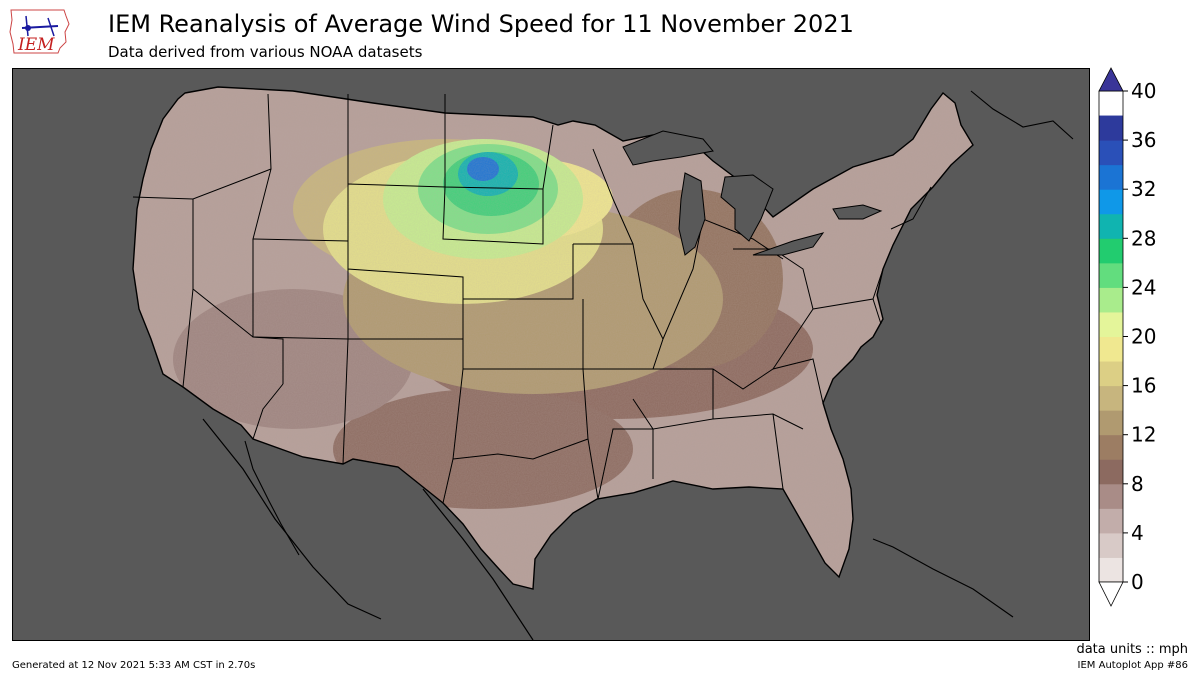 The height and width of the screenshot is (675, 1200). What do you see at coordinates (1127, 337) in the screenshot?
I see `colorbar-svg: 0 4 8 12 16 20 24 28 32 36 40` at bounding box center [1127, 337].